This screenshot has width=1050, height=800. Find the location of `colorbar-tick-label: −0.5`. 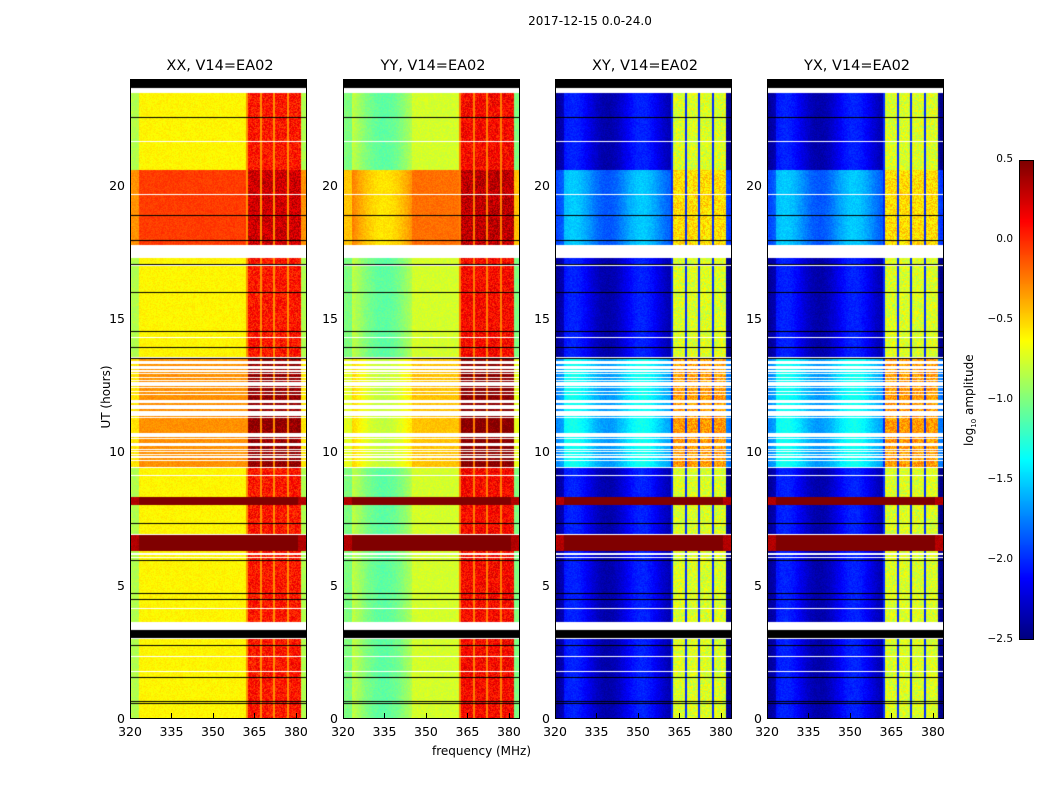

colorbar-tick-label: −0.5 is located at coordinates (1000, 319).